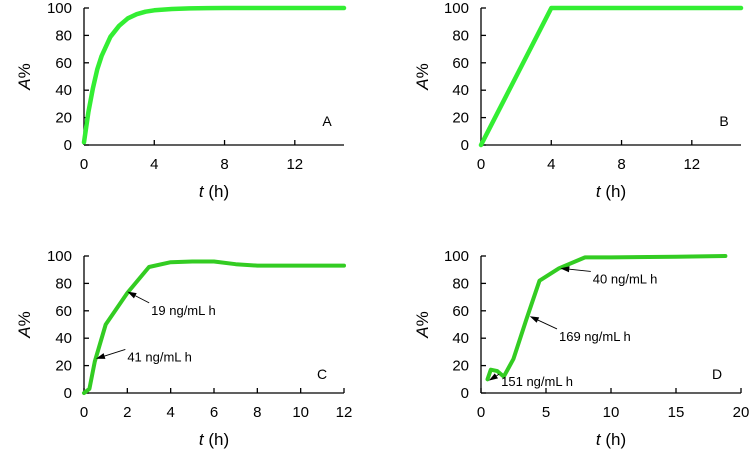  I want to click on annotation-label: 151 ng/mL h, so click(537, 381).